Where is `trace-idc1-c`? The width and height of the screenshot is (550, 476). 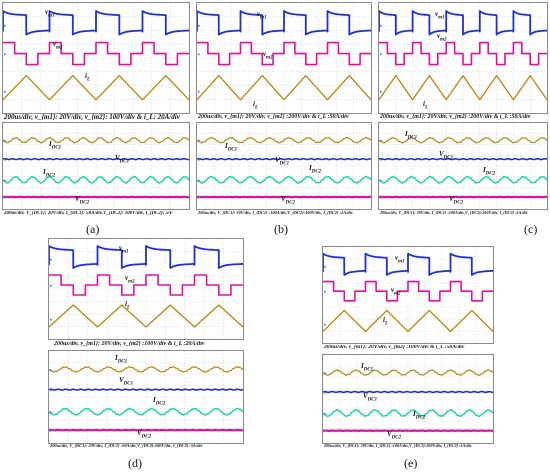 trace-idc1-c is located at coordinates (463, 140).